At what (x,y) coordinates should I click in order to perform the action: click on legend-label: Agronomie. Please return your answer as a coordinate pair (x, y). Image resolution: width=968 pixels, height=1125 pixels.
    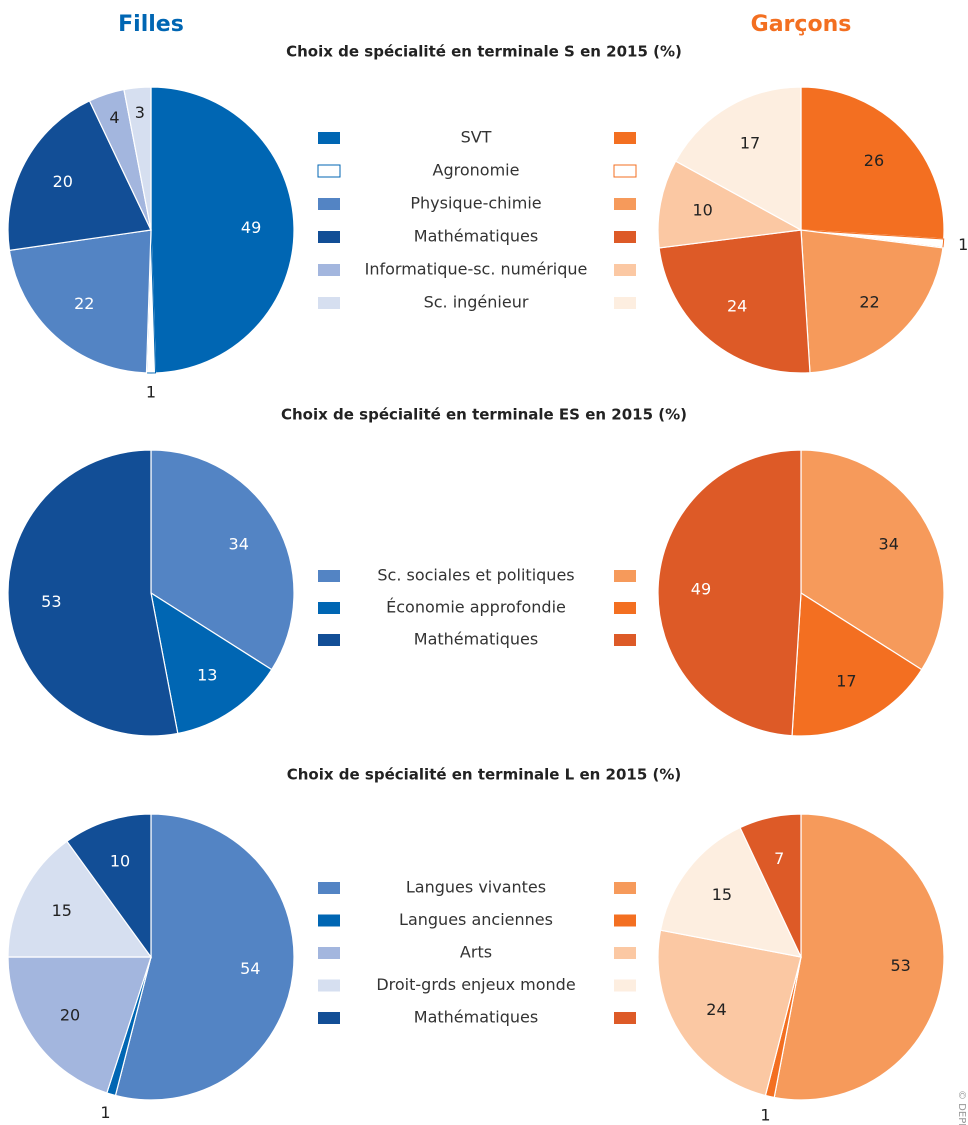
    Looking at the image, I should click on (476, 170).